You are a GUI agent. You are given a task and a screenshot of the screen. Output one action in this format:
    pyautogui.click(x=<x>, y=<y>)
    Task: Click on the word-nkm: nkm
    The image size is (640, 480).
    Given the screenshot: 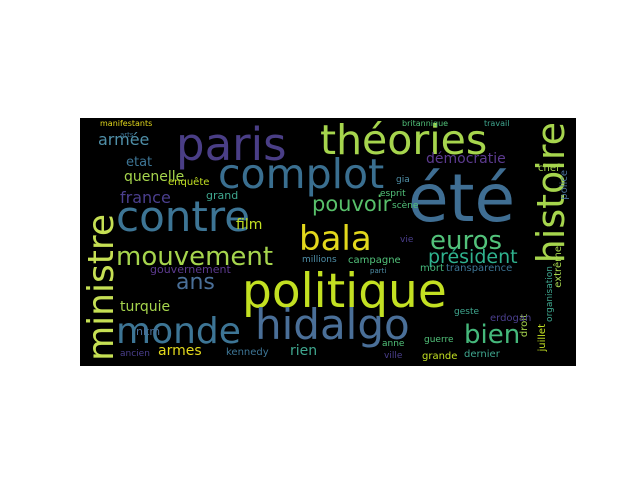 What is the action you would take?
    pyautogui.click(x=148, y=331)
    